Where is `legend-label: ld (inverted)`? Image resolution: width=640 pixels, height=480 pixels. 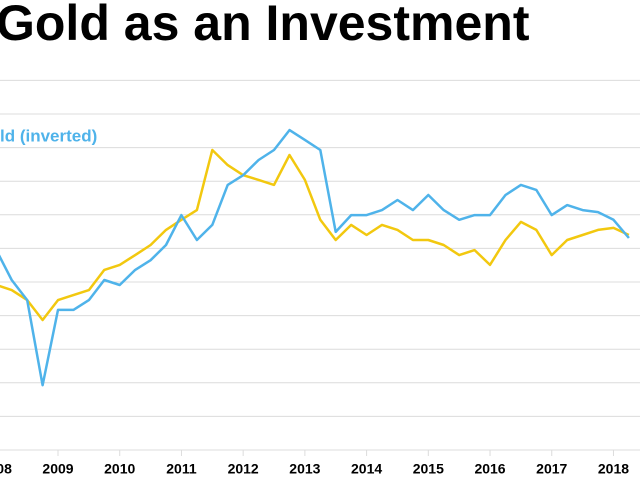 legend-label: ld (inverted) is located at coordinates (48, 135).